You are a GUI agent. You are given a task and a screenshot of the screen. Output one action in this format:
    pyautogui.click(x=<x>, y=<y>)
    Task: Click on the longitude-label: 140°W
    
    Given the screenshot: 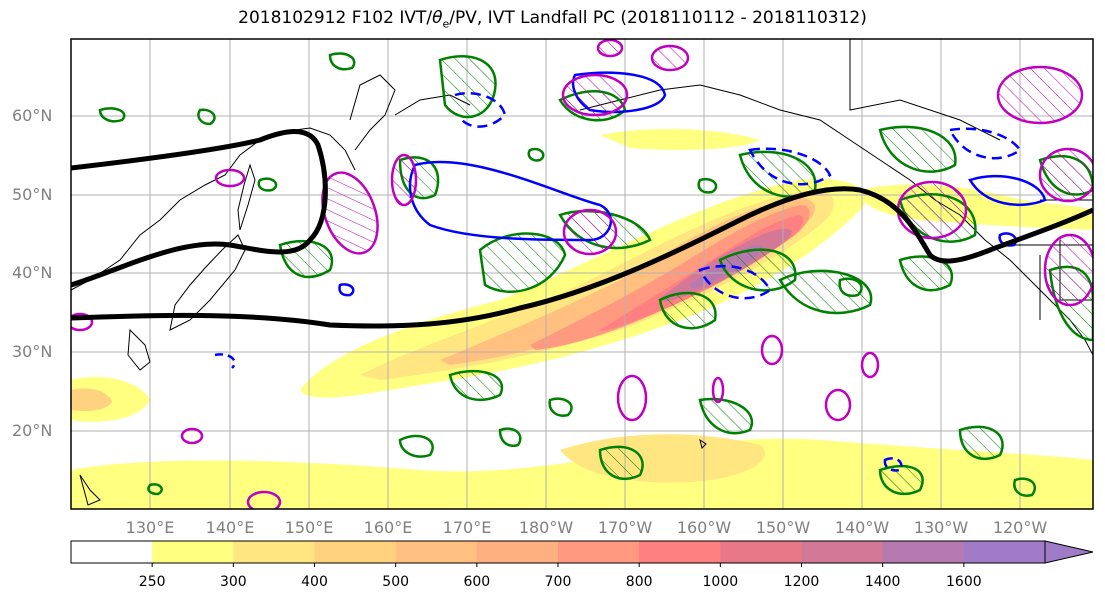 What is the action you would take?
    pyautogui.click(x=862, y=527)
    